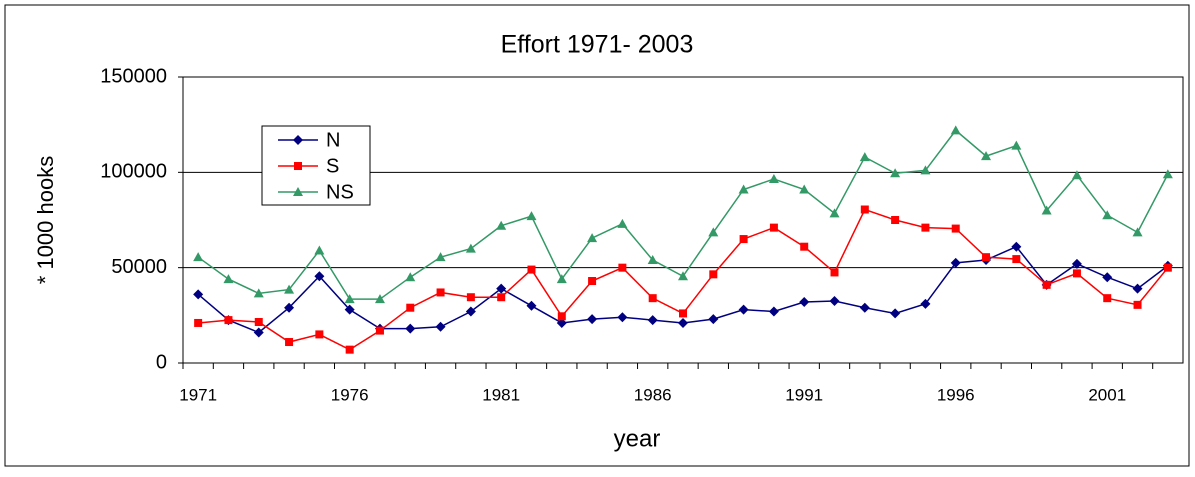 This screenshot has width=1195, height=477. Describe the element at coordinates (133, 76) in the screenshot. I see `y-tick-label: 150000` at that location.